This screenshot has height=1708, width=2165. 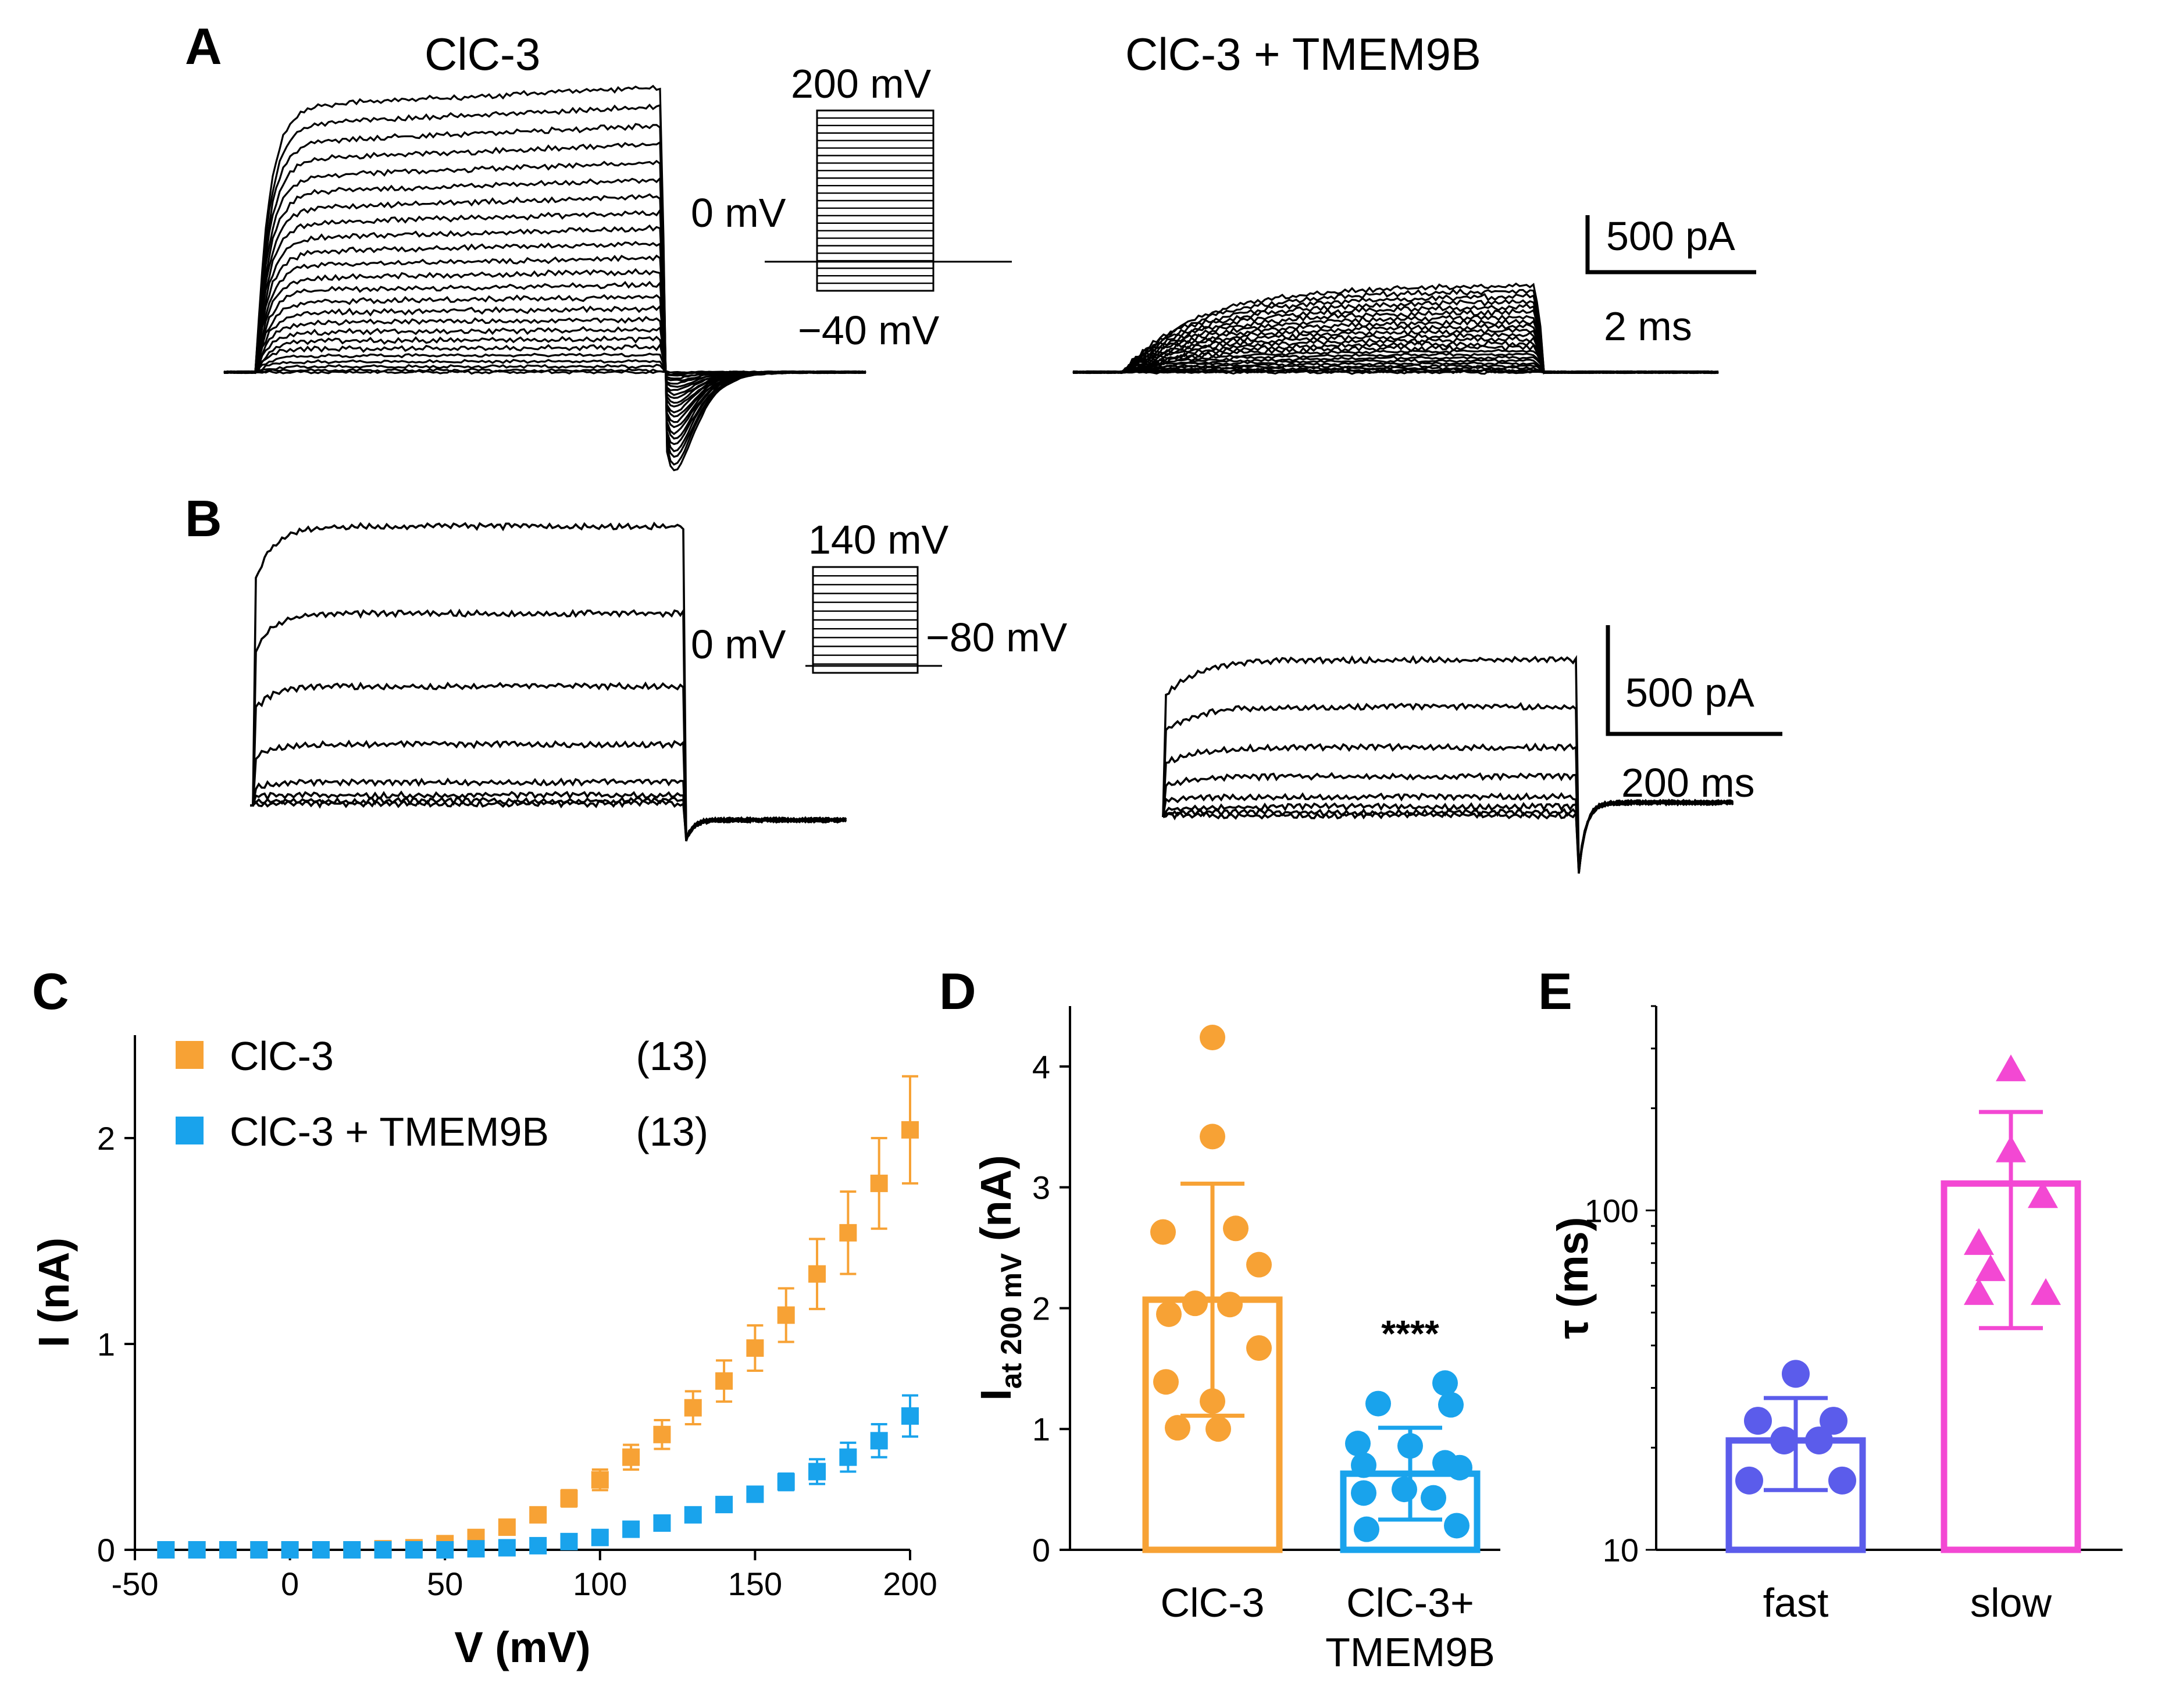 What do you see at coordinates (910, 1584) in the screenshot?
I see `x-tick-label: 200` at bounding box center [910, 1584].